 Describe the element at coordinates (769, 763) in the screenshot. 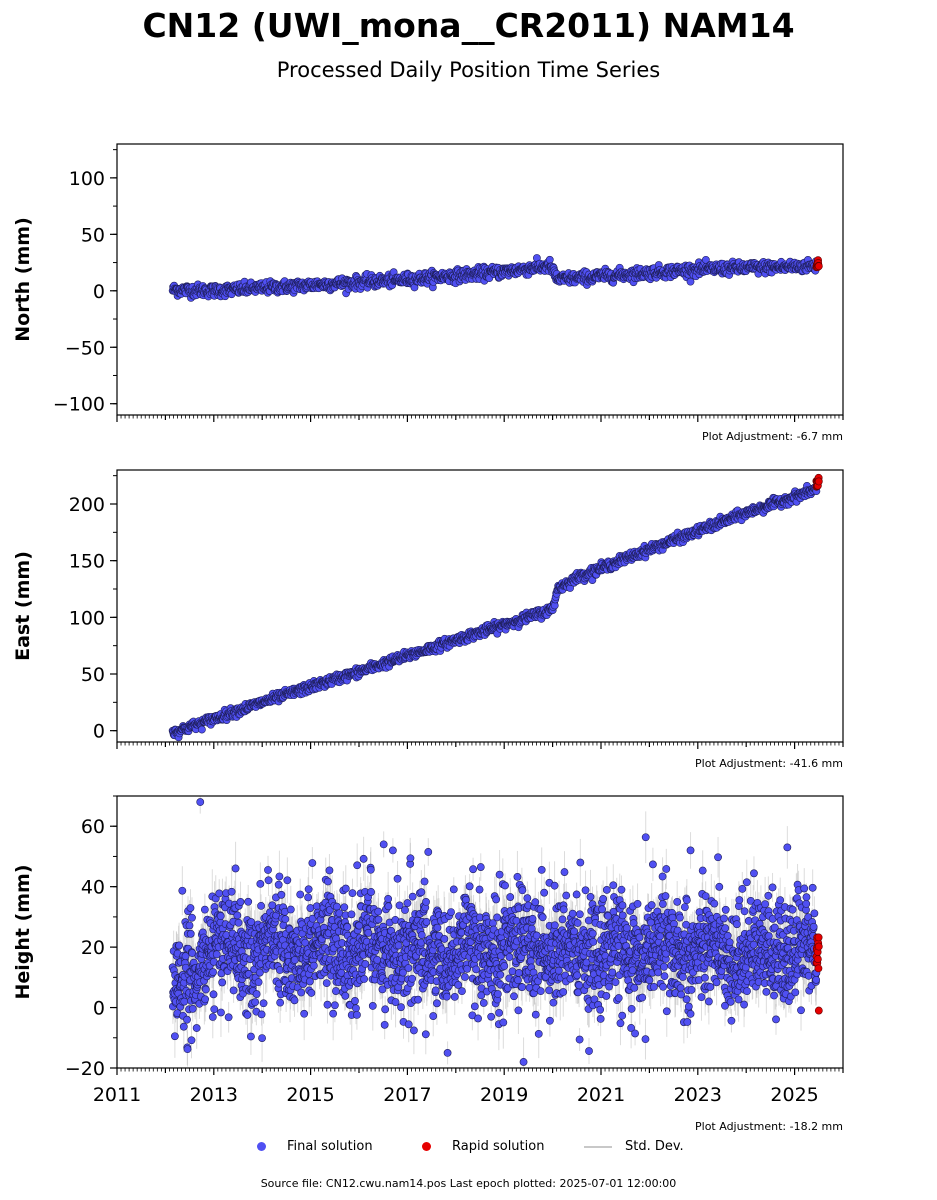

I see `plot-adjustment-note: Plot Adjustment: -41.6 mm` at that location.